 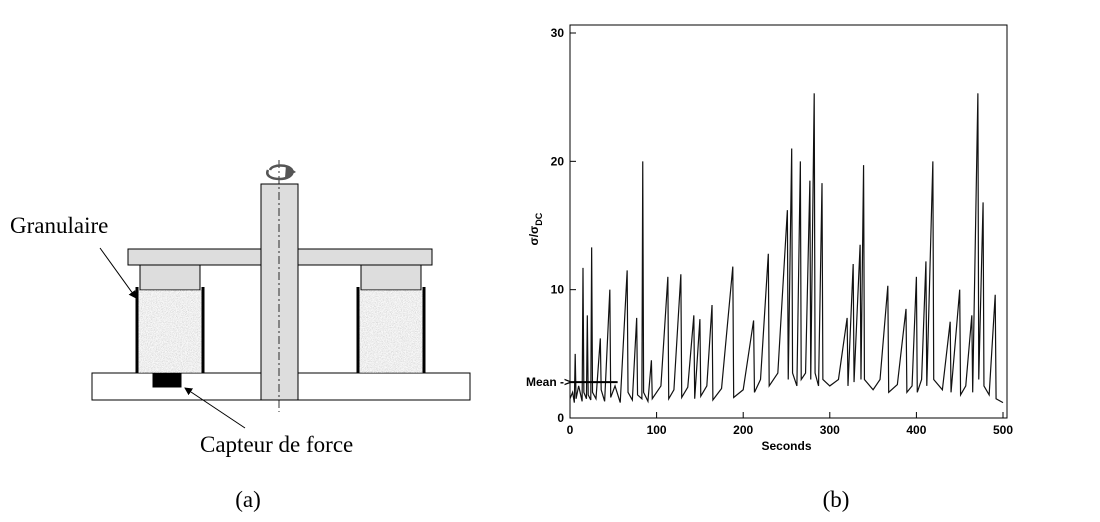 What do you see at coordinates (276, 444) in the screenshot?
I see `label: Capteur de force` at bounding box center [276, 444].